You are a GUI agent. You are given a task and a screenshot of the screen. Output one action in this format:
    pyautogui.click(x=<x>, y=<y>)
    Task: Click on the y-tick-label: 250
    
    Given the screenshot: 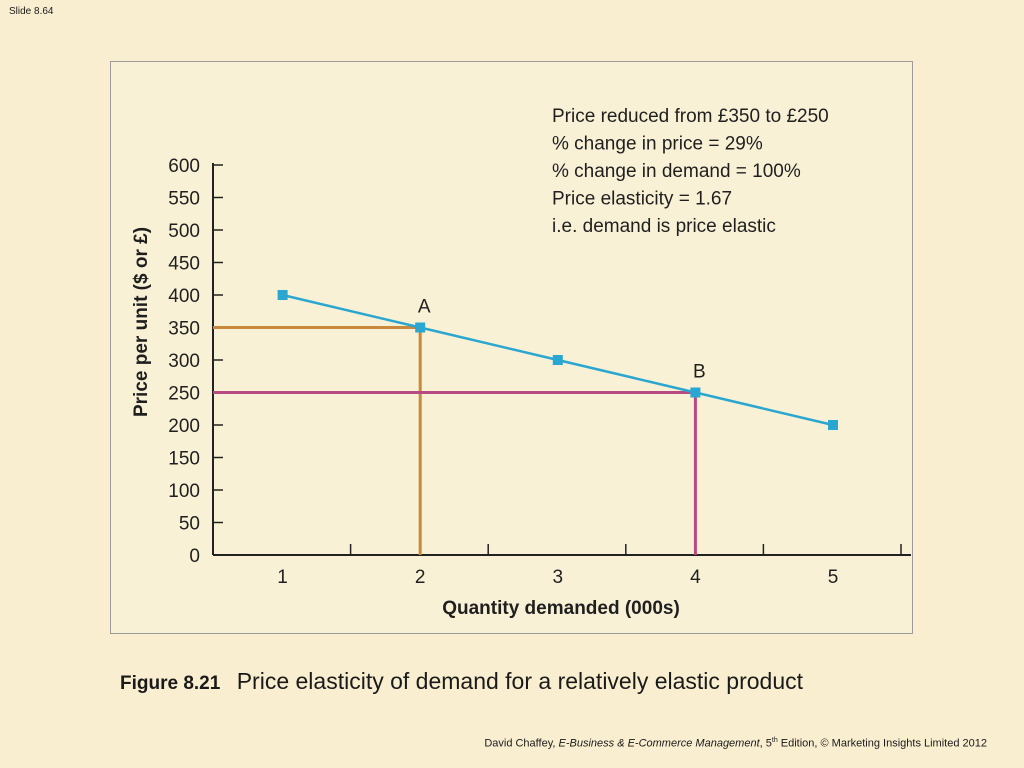 What is the action you would take?
    pyautogui.click(x=184, y=394)
    